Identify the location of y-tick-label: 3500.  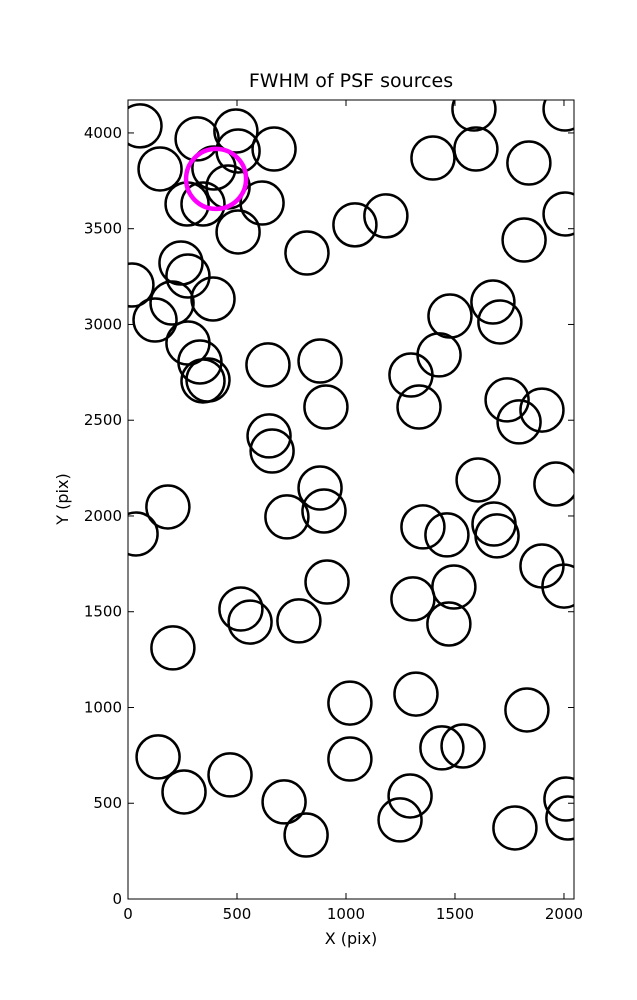
(103, 229).